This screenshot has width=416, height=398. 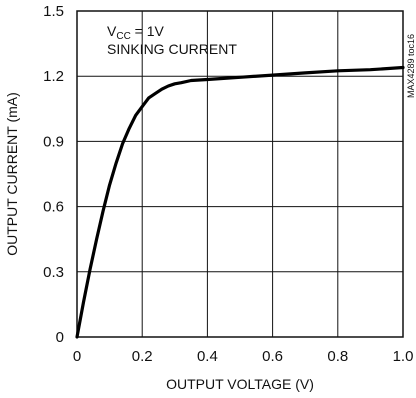 I want to click on x-axis-title: OUTPUT VOLTAGE (V), so click(x=240, y=384).